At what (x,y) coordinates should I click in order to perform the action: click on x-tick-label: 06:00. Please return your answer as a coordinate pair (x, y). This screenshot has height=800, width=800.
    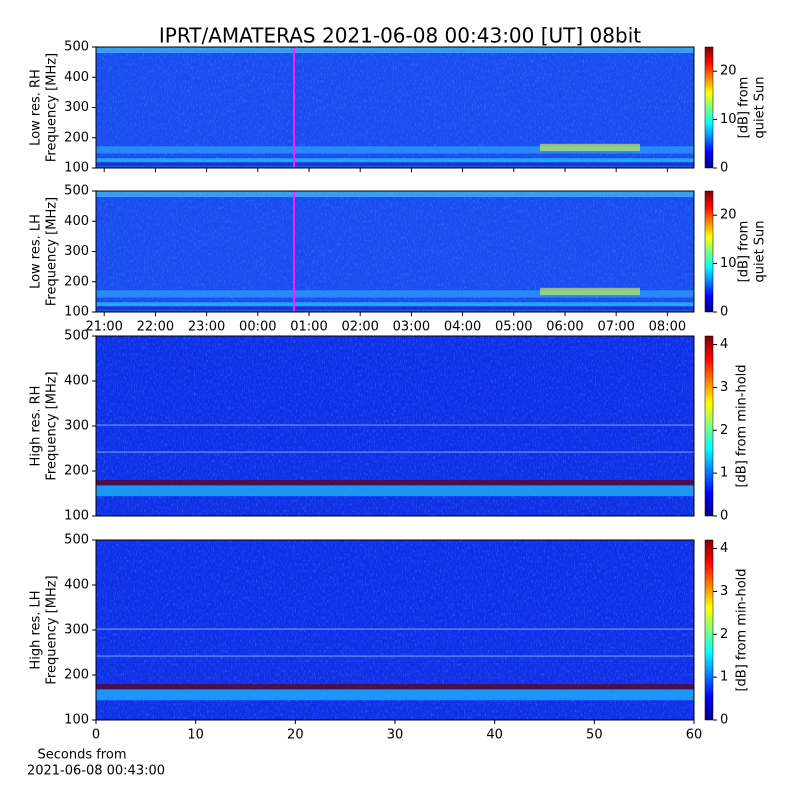
    Looking at the image, I should click on (564, 327).